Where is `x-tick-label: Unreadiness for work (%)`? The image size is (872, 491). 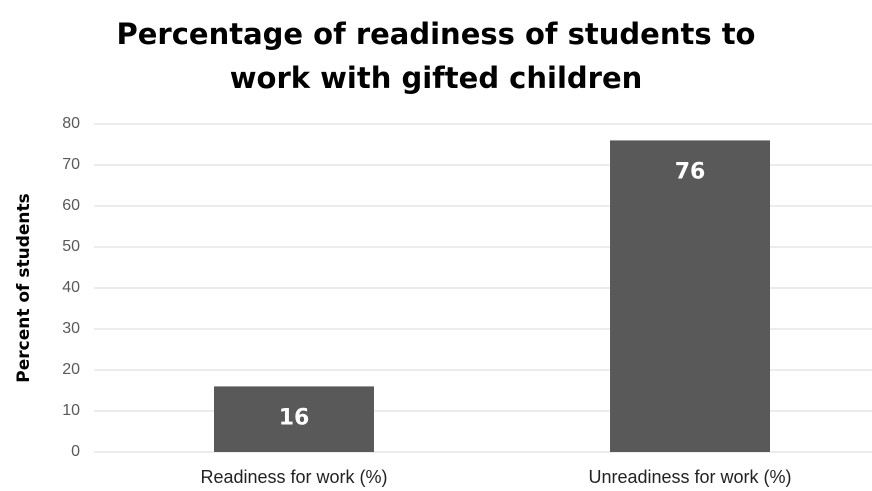
x-tick-label: Unreadiness for work (%) is located at coordinates (689, 477).